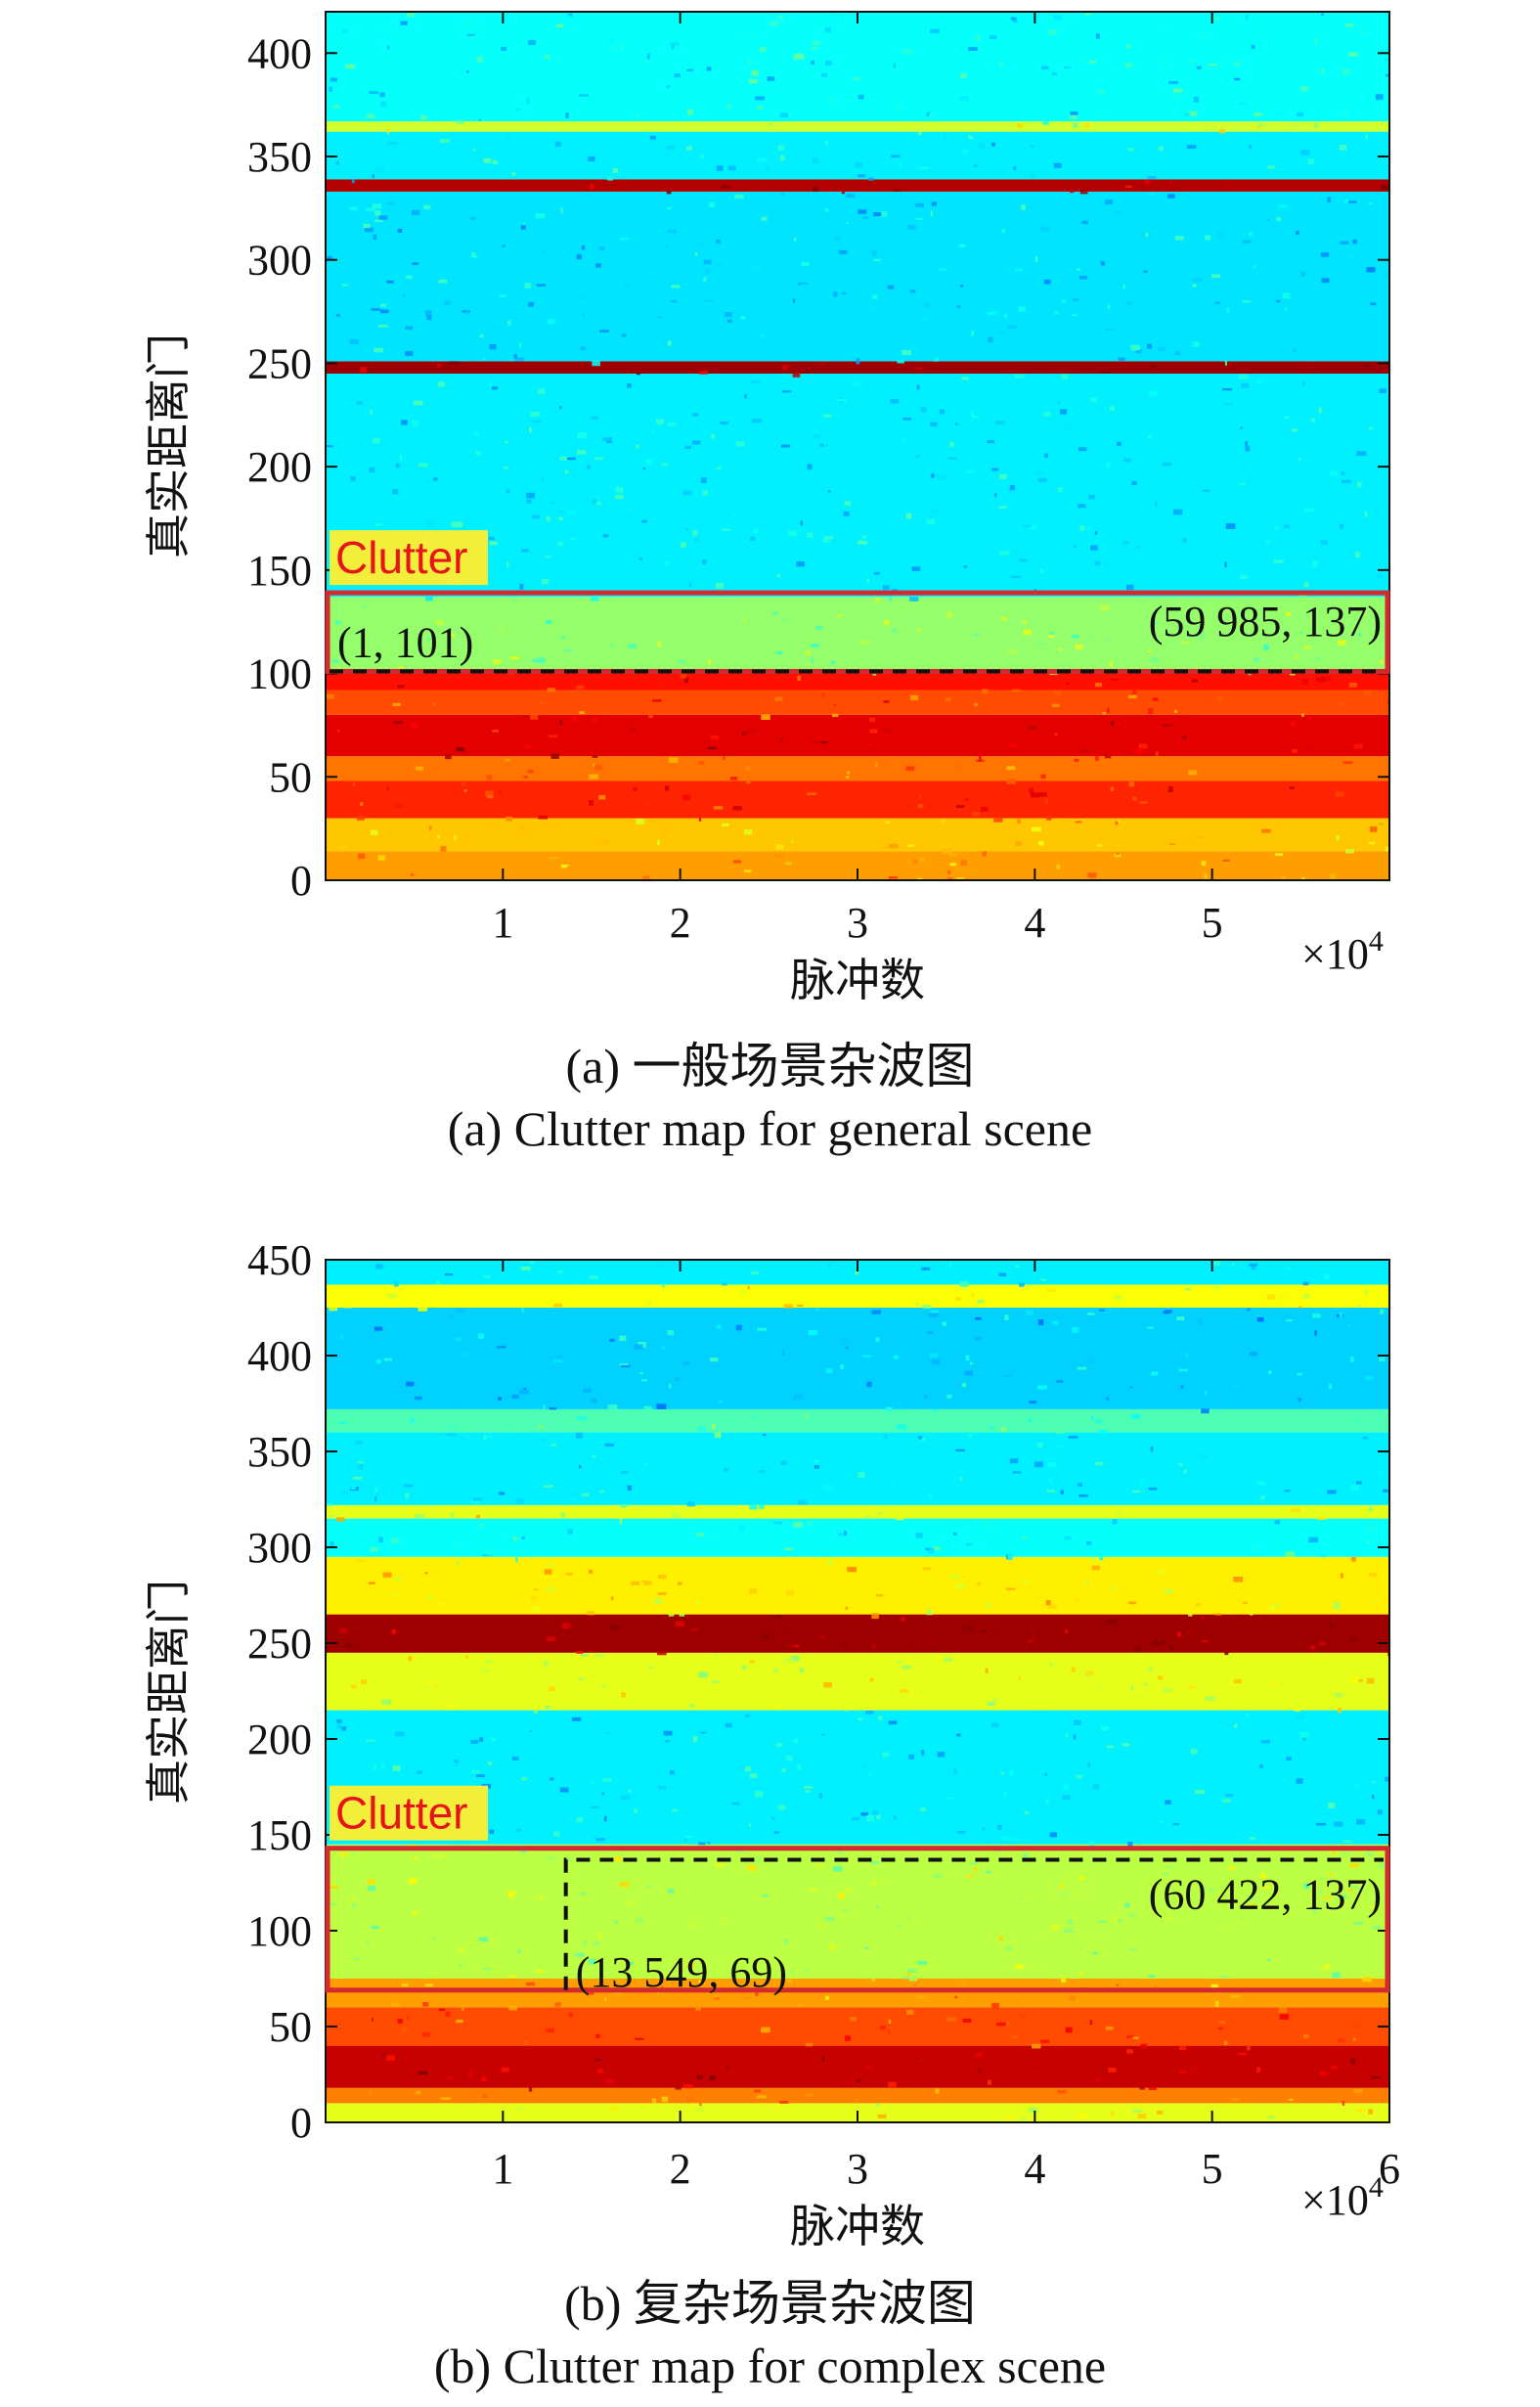 This screenshot has height=2407, width=1540. Describe the element at coordinates (681, 1972) in the screenshot. I see `point-left-label: (13 549, 69)` at that location.